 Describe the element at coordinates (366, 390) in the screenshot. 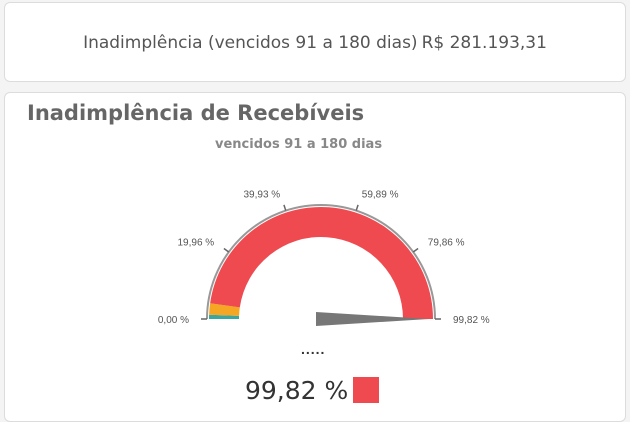

I see `gauge-value-swatch` at that location.